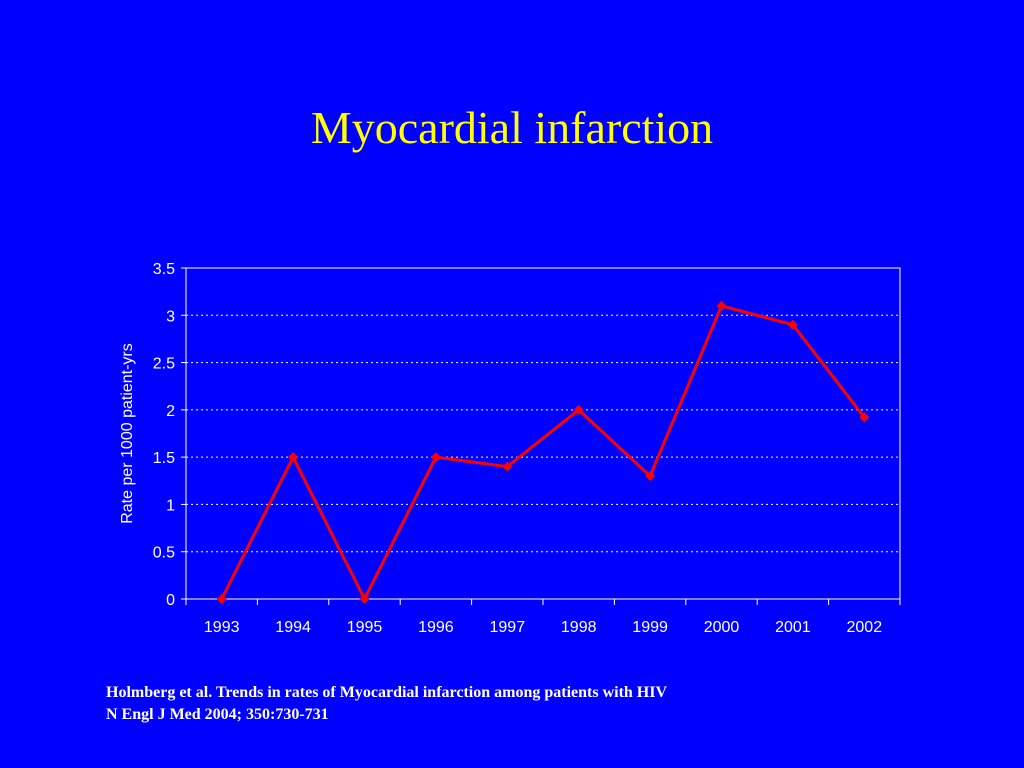  Describe the element at coordinates (512, 127) in the screenshot. I see `slide-title: Myocardial infarction` at that location.